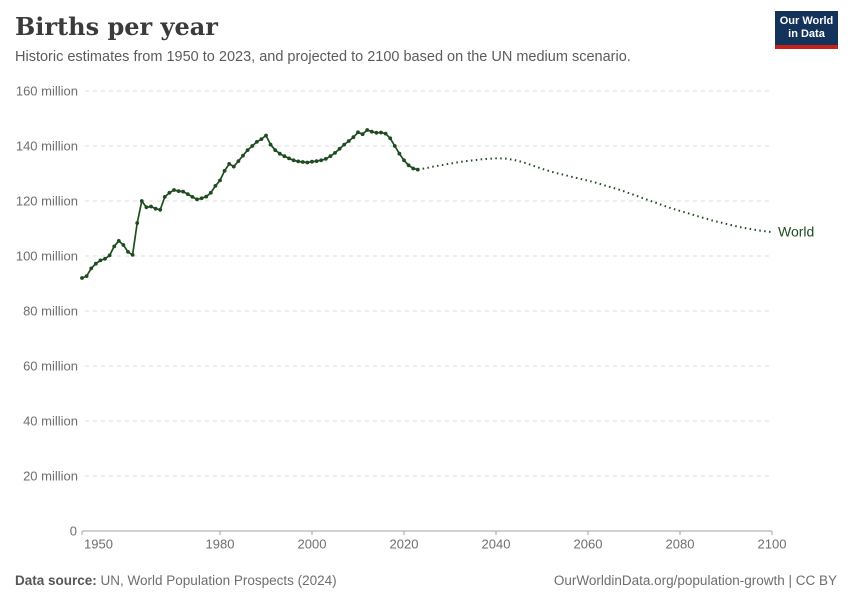  Describe the element at coordinates (772, 544) in the screenshot. I see `x-tick-label: 2100` at that location.